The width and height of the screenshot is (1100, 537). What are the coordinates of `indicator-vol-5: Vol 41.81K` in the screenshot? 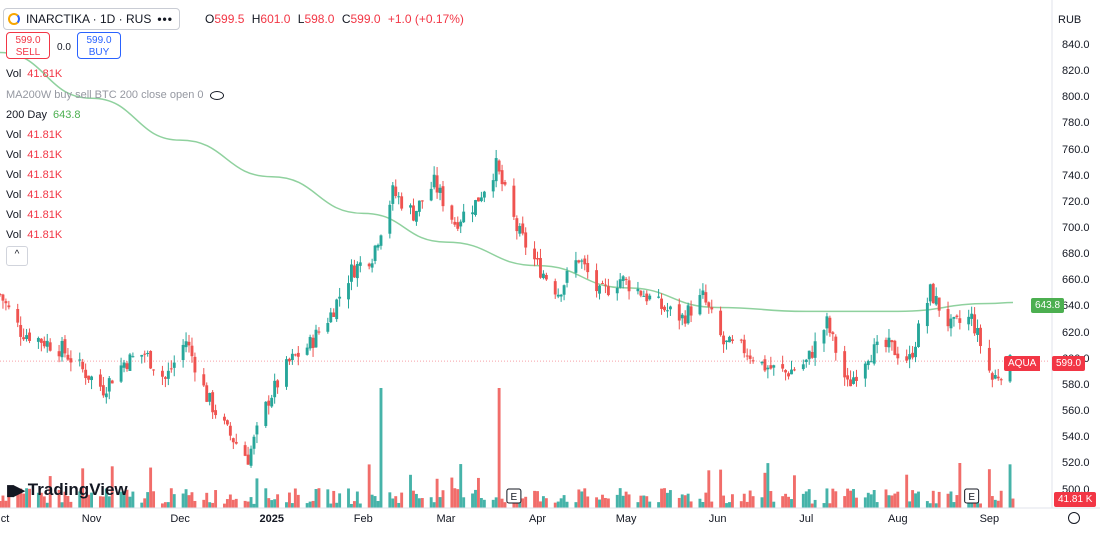 It's located at (34, 195).